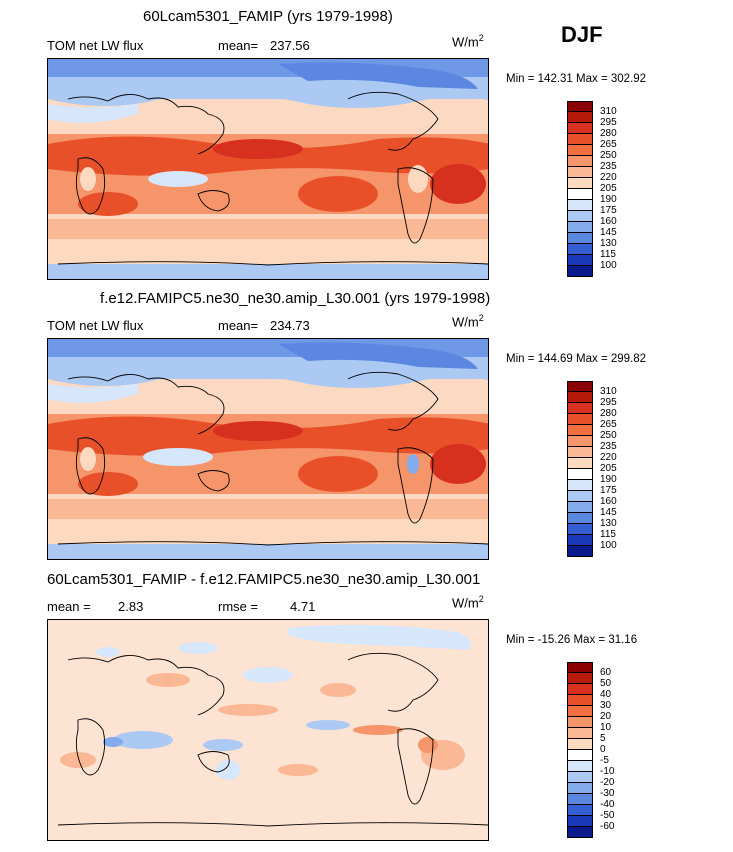  What do you see at coordinates (607, 826) in the screenshot?
I see `cbar-label: -60` at bounding box center [607, 826].